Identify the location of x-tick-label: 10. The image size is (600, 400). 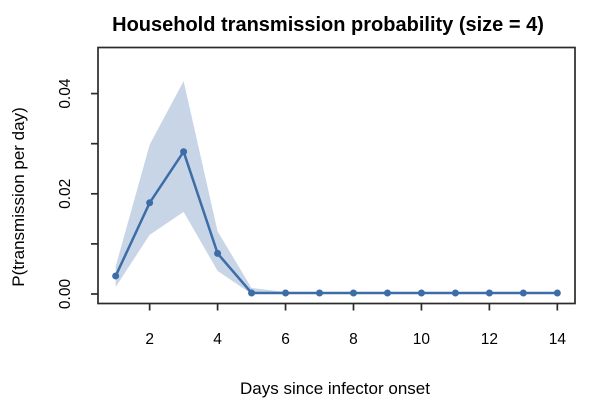
(422, 339).